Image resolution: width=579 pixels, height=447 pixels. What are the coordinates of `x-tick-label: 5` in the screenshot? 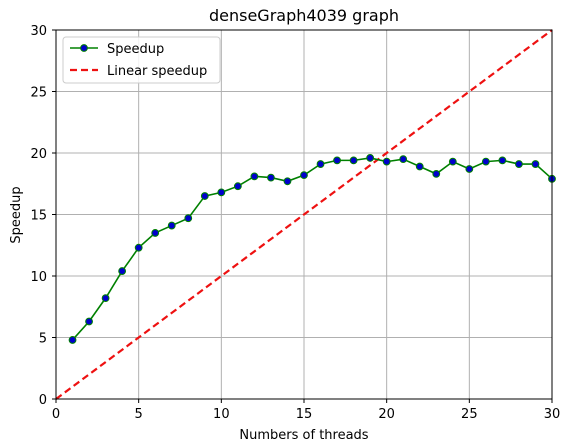 It's located at (139, 414).